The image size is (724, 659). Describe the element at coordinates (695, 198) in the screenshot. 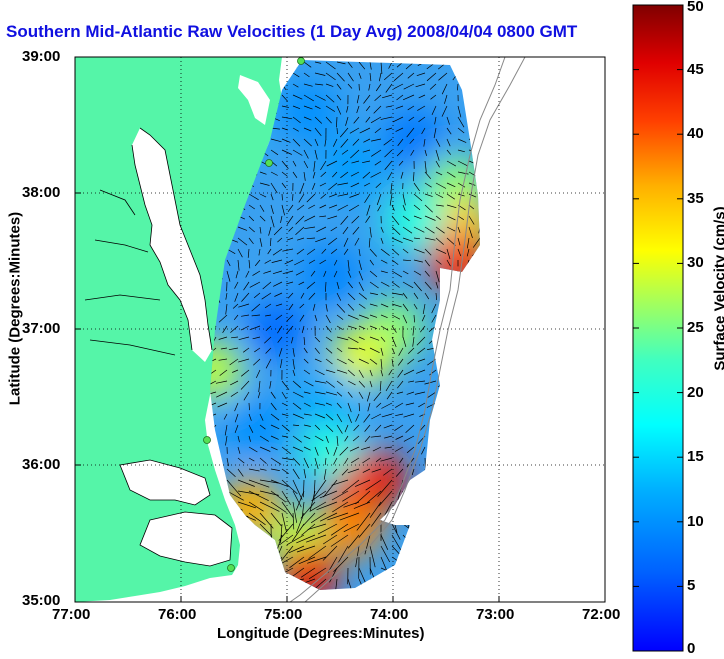

I see `colorbar-tick-label: 35` at that location.